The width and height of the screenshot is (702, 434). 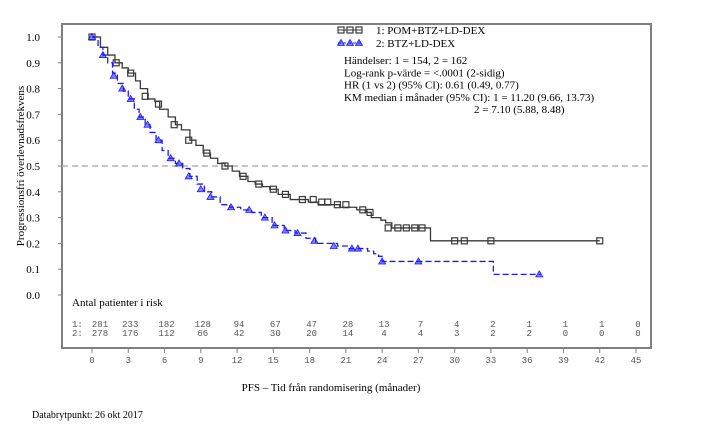 I want to click on x-tick-label: 3, so click(x=128, y=361).